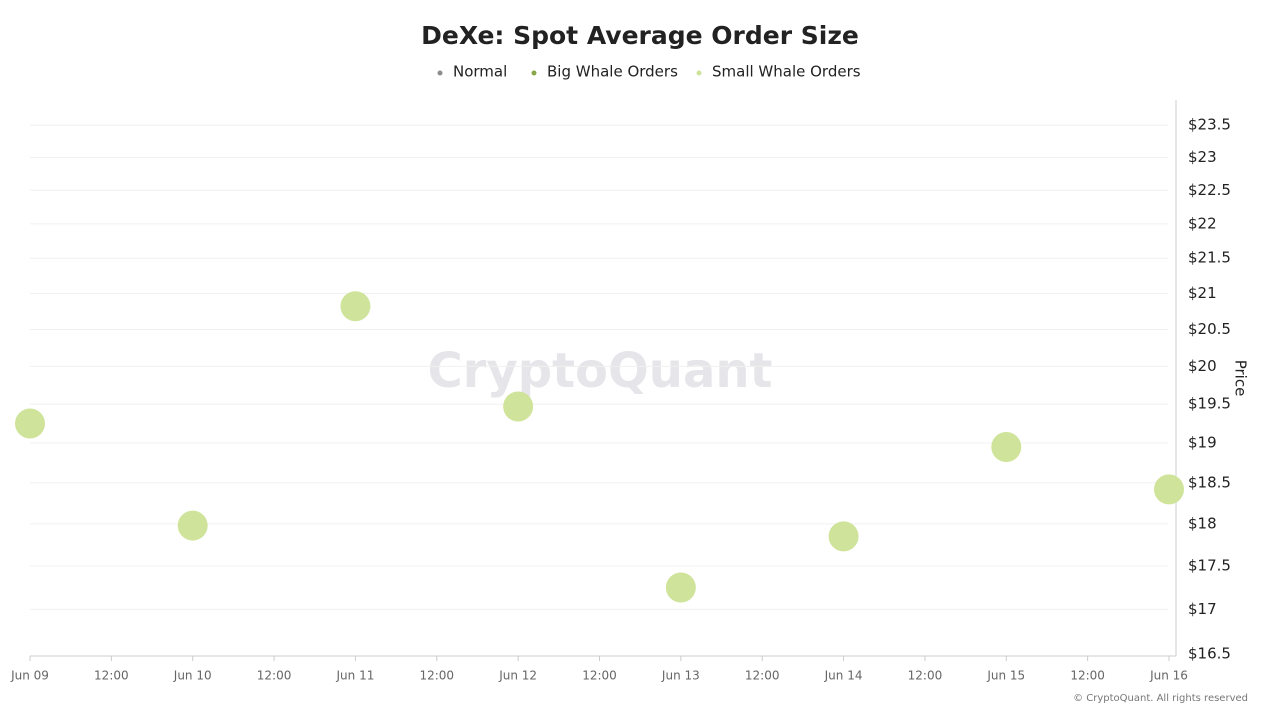 Image resolution: width=1280 pixels, height=720 pixels. Describe the element at coordinates (1209, 482) in the screenshot. I see `y-tick-label: $18.5` at that location.